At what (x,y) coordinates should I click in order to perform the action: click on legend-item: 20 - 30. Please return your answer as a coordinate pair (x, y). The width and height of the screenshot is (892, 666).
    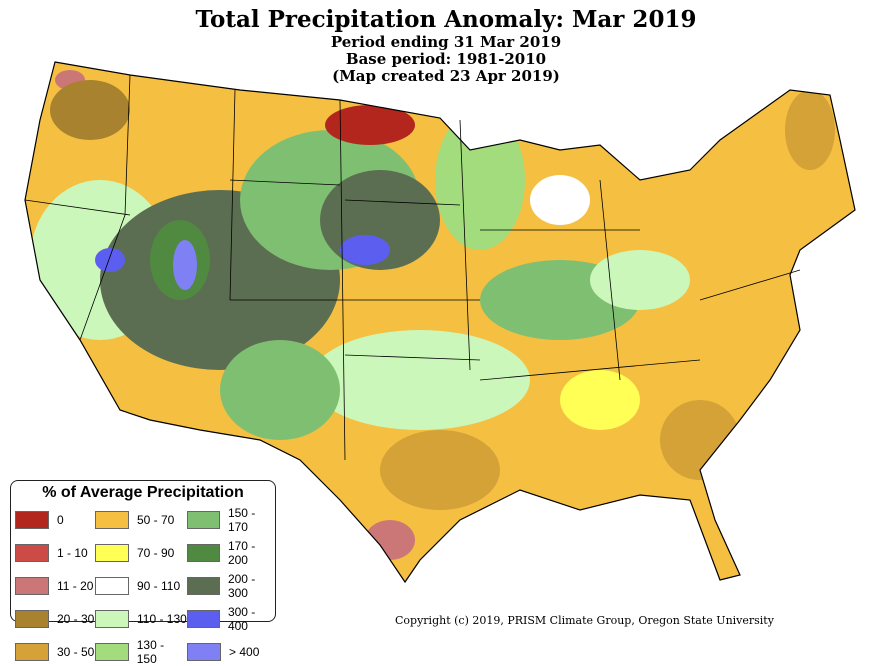
    Looking at the image, I should click on (55, 619).